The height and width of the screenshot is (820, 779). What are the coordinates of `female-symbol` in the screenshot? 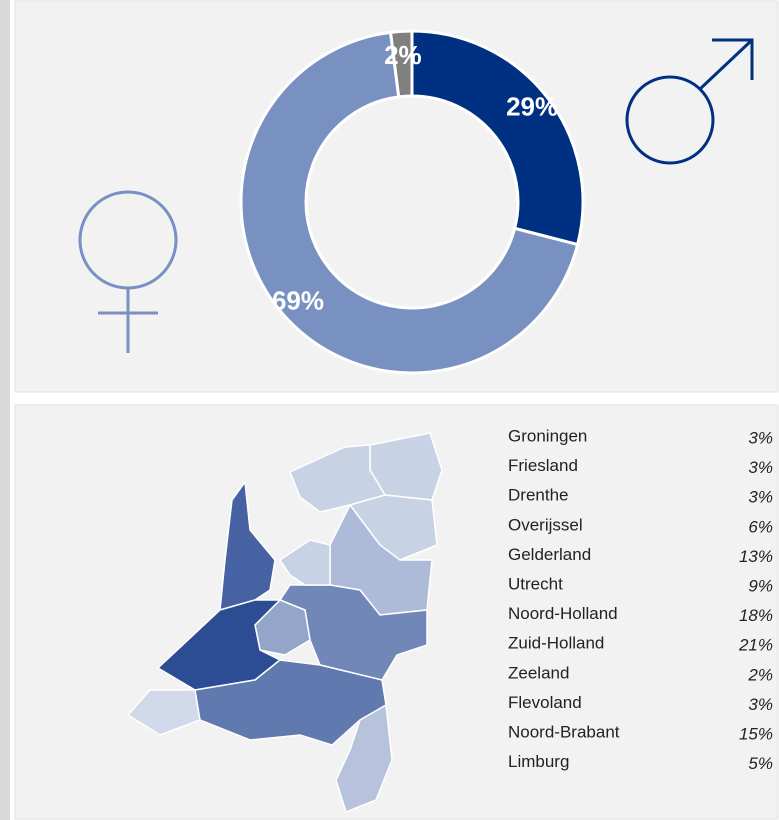 It's located at (128, 271).